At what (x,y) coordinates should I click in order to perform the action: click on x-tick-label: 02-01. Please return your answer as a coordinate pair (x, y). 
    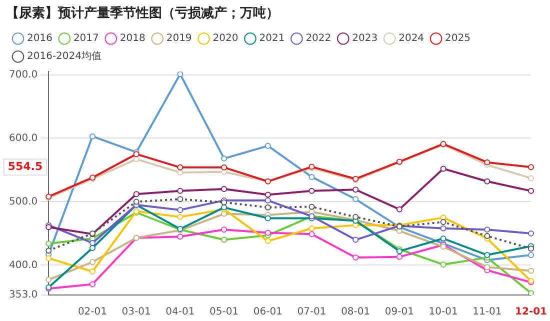
    Looking at the image, I should click on (93, 312).